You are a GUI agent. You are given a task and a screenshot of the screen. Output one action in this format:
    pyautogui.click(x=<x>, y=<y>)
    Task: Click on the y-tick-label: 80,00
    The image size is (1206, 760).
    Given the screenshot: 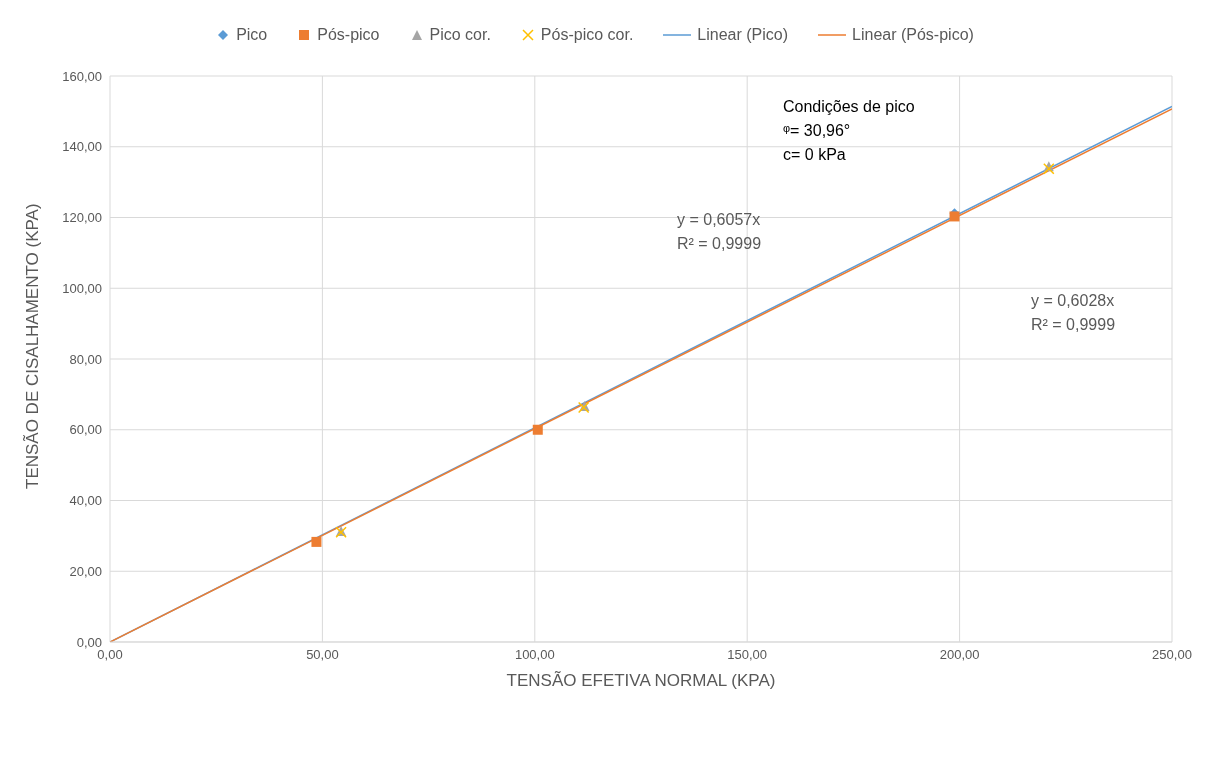 What is the action you would take?
    pyautogui.click(x=85, y=359)
    